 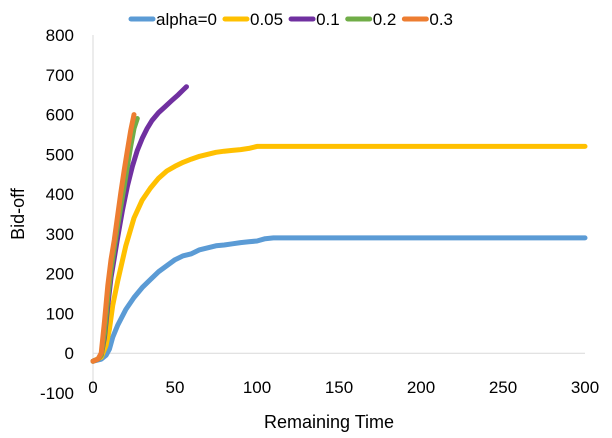 What do you see at coordinates (92, 387) in the screenshot?
I see `x-tick-label: 0` at bounding box center [92, 387].